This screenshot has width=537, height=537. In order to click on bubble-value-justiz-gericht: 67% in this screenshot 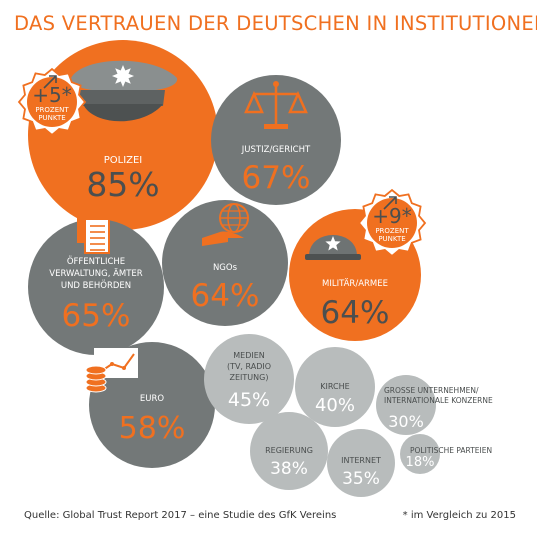, I will do `click(276, 178)`.